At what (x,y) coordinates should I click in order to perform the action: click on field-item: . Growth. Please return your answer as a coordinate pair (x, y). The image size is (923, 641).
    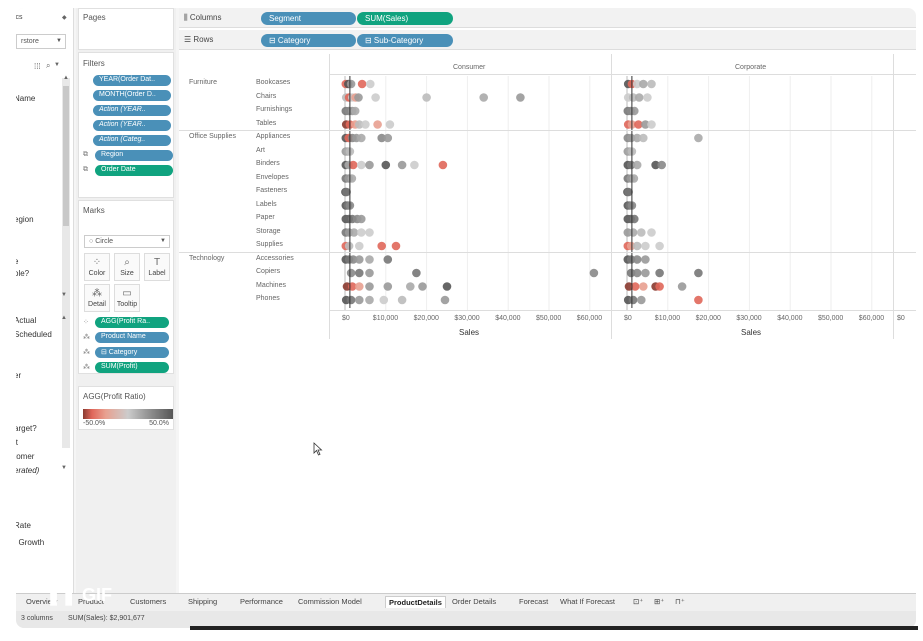
    Looking at the image, I should click on (30, 542).